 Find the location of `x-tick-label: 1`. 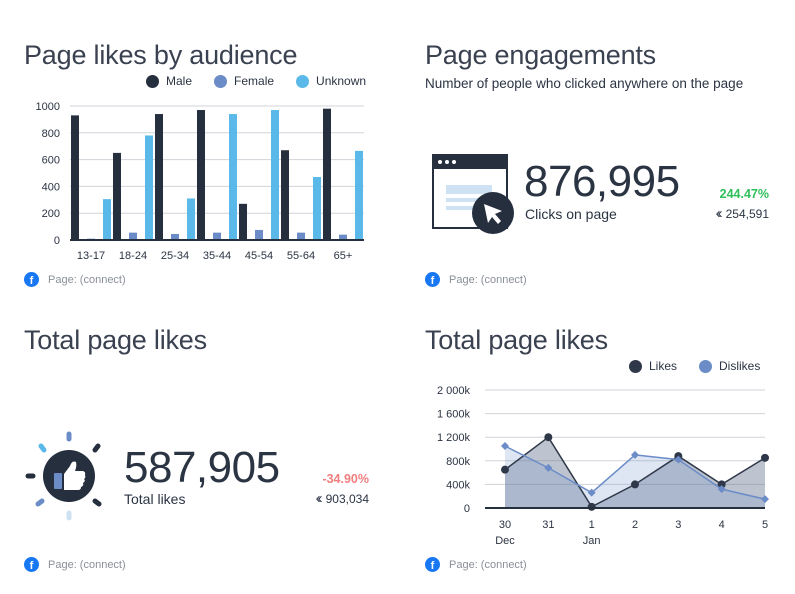

x-tick-label: 1 is located at coordinates (592, 525).